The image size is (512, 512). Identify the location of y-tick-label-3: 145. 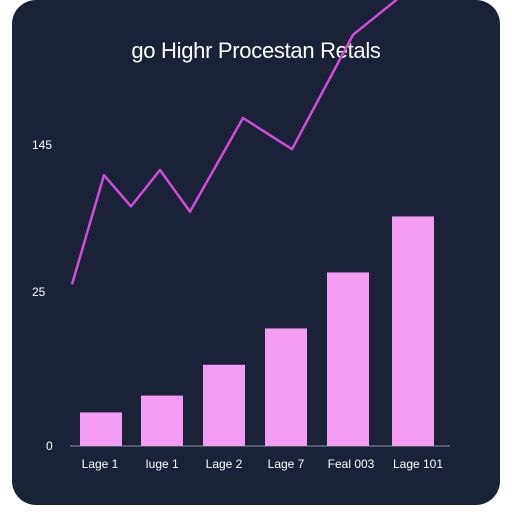
(42, 145).